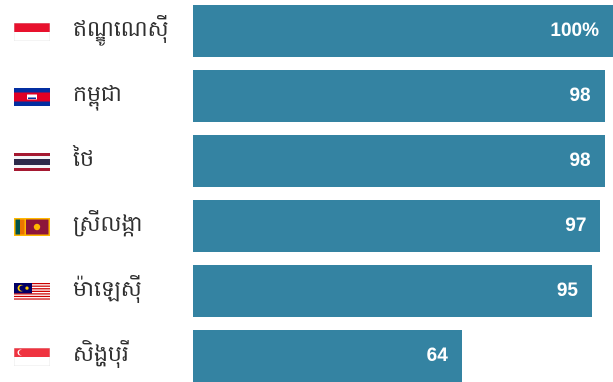  I want to click on chart-row: ម៉ាឡេស៊ី 95, so click(306, 291).